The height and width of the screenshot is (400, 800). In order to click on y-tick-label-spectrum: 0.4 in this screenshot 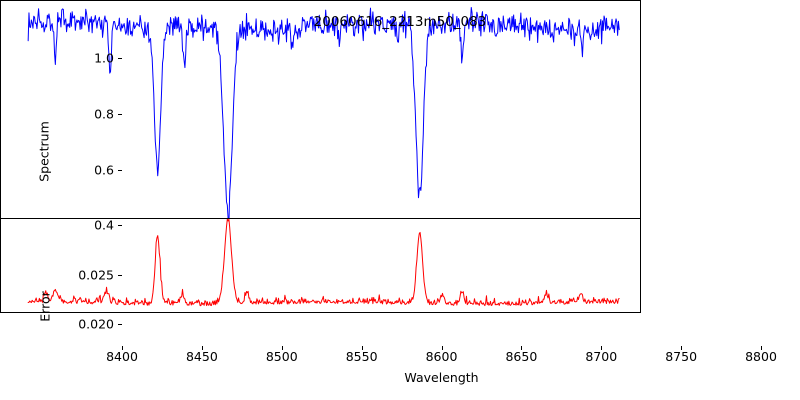, I will do `click(104, 225)`.